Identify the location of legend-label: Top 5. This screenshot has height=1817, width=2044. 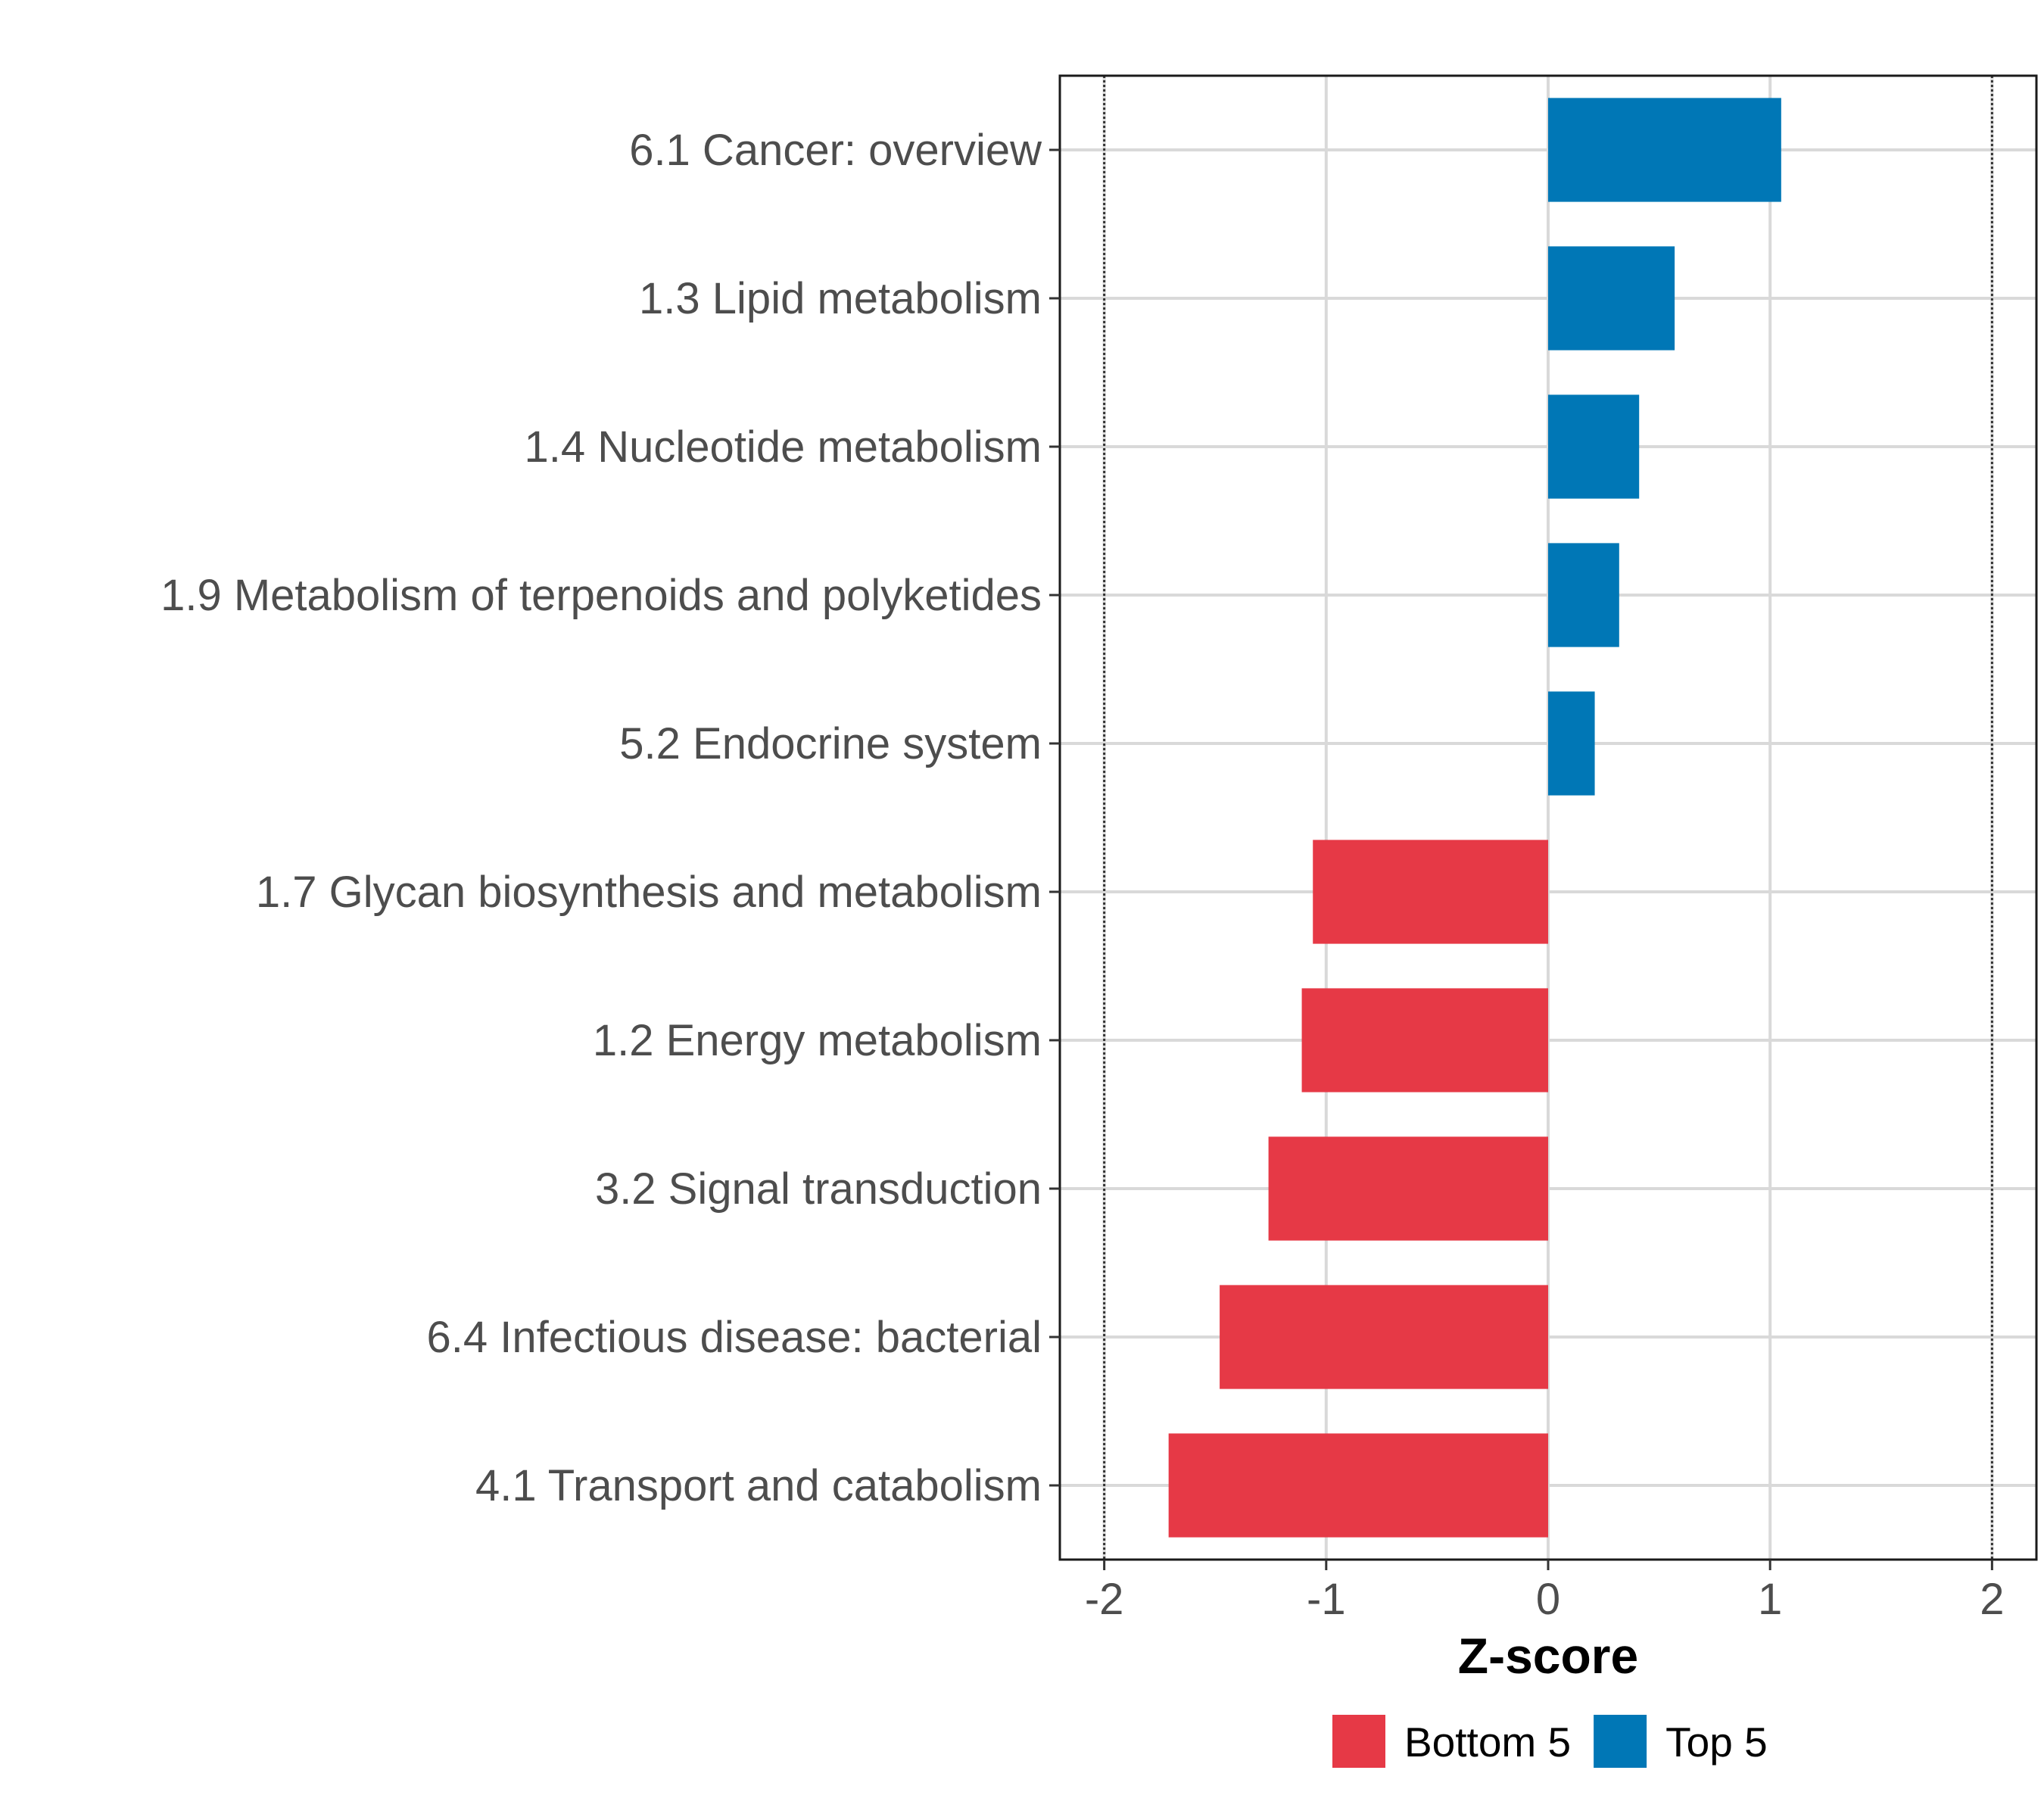
(1716, 1742).